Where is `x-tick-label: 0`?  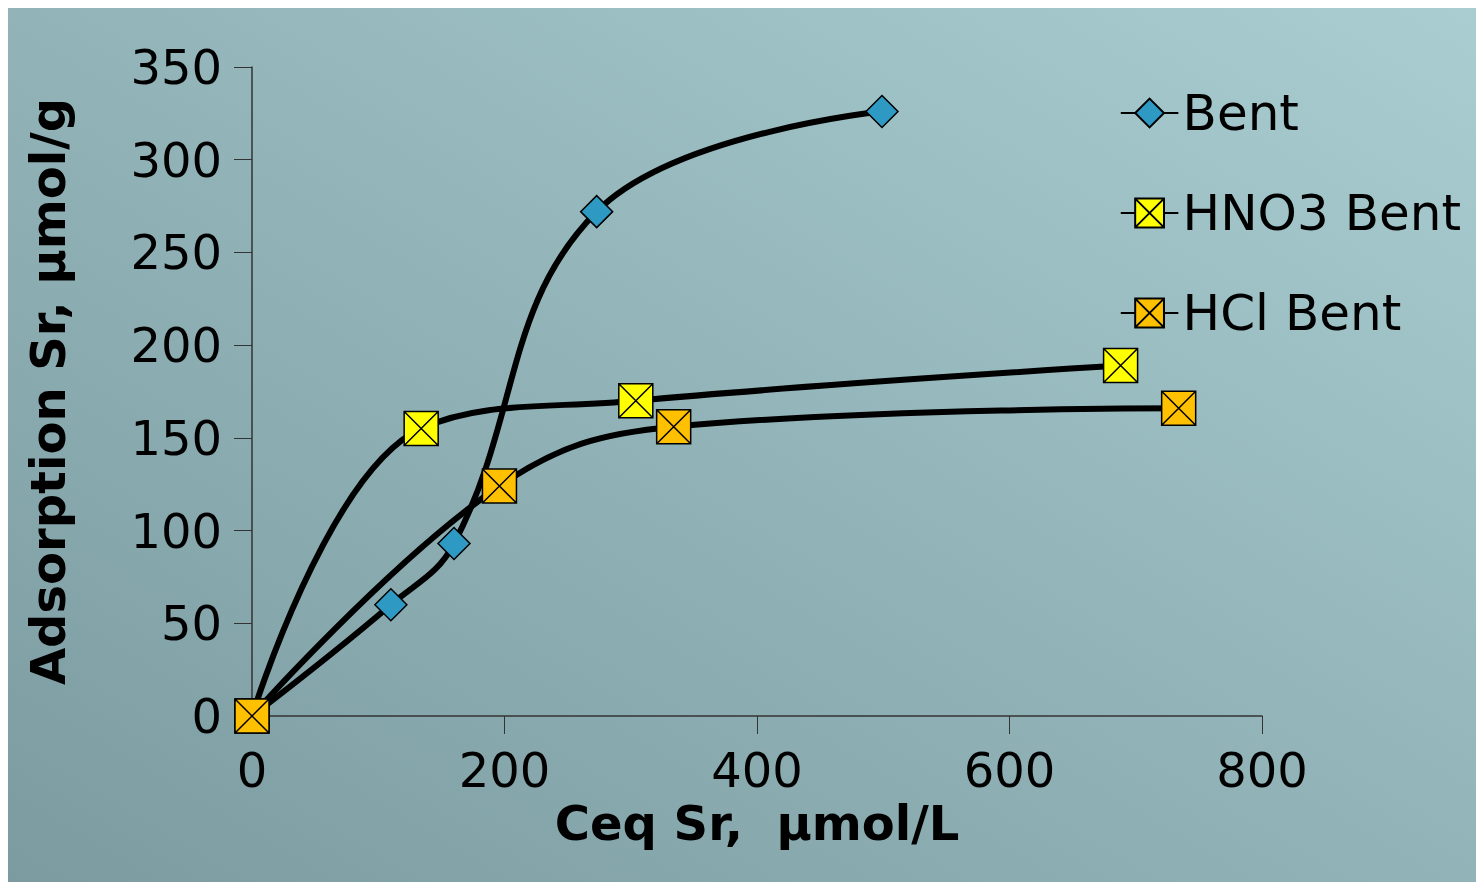 x-tick-label: 0 is located at coordinates (252, 770).